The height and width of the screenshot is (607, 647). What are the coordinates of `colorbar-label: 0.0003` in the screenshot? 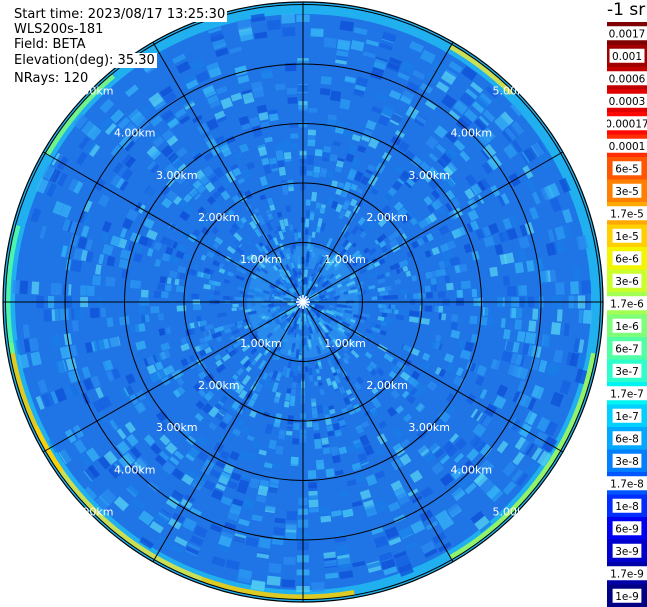 It's located at (627, 102).